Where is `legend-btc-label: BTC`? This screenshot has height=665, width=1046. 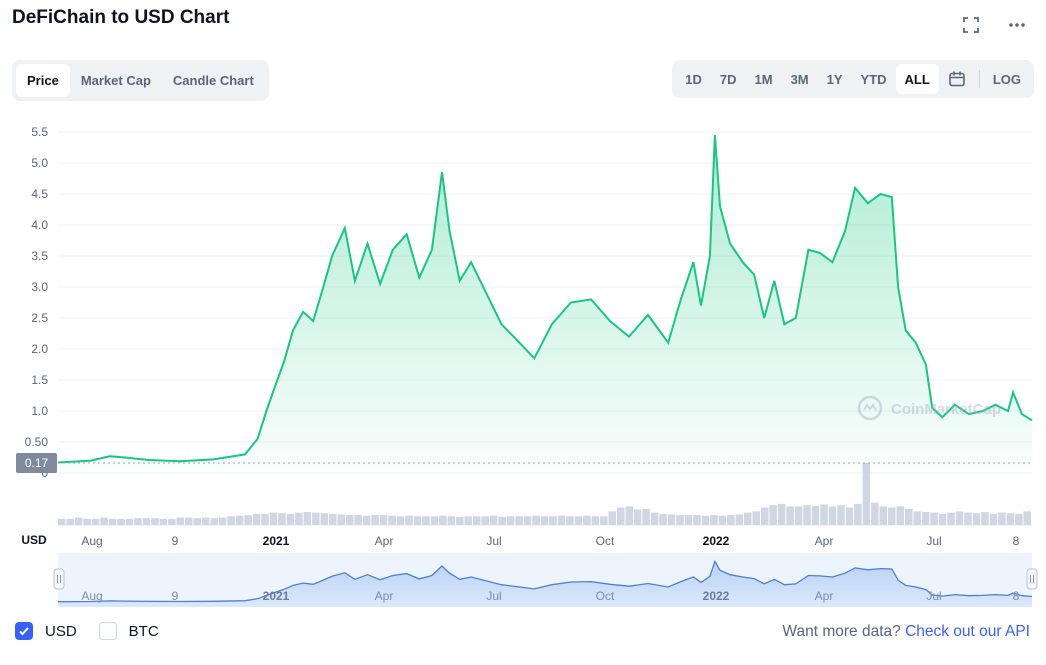 legend-btc-label: BTC is located at coordinates (143, 631).